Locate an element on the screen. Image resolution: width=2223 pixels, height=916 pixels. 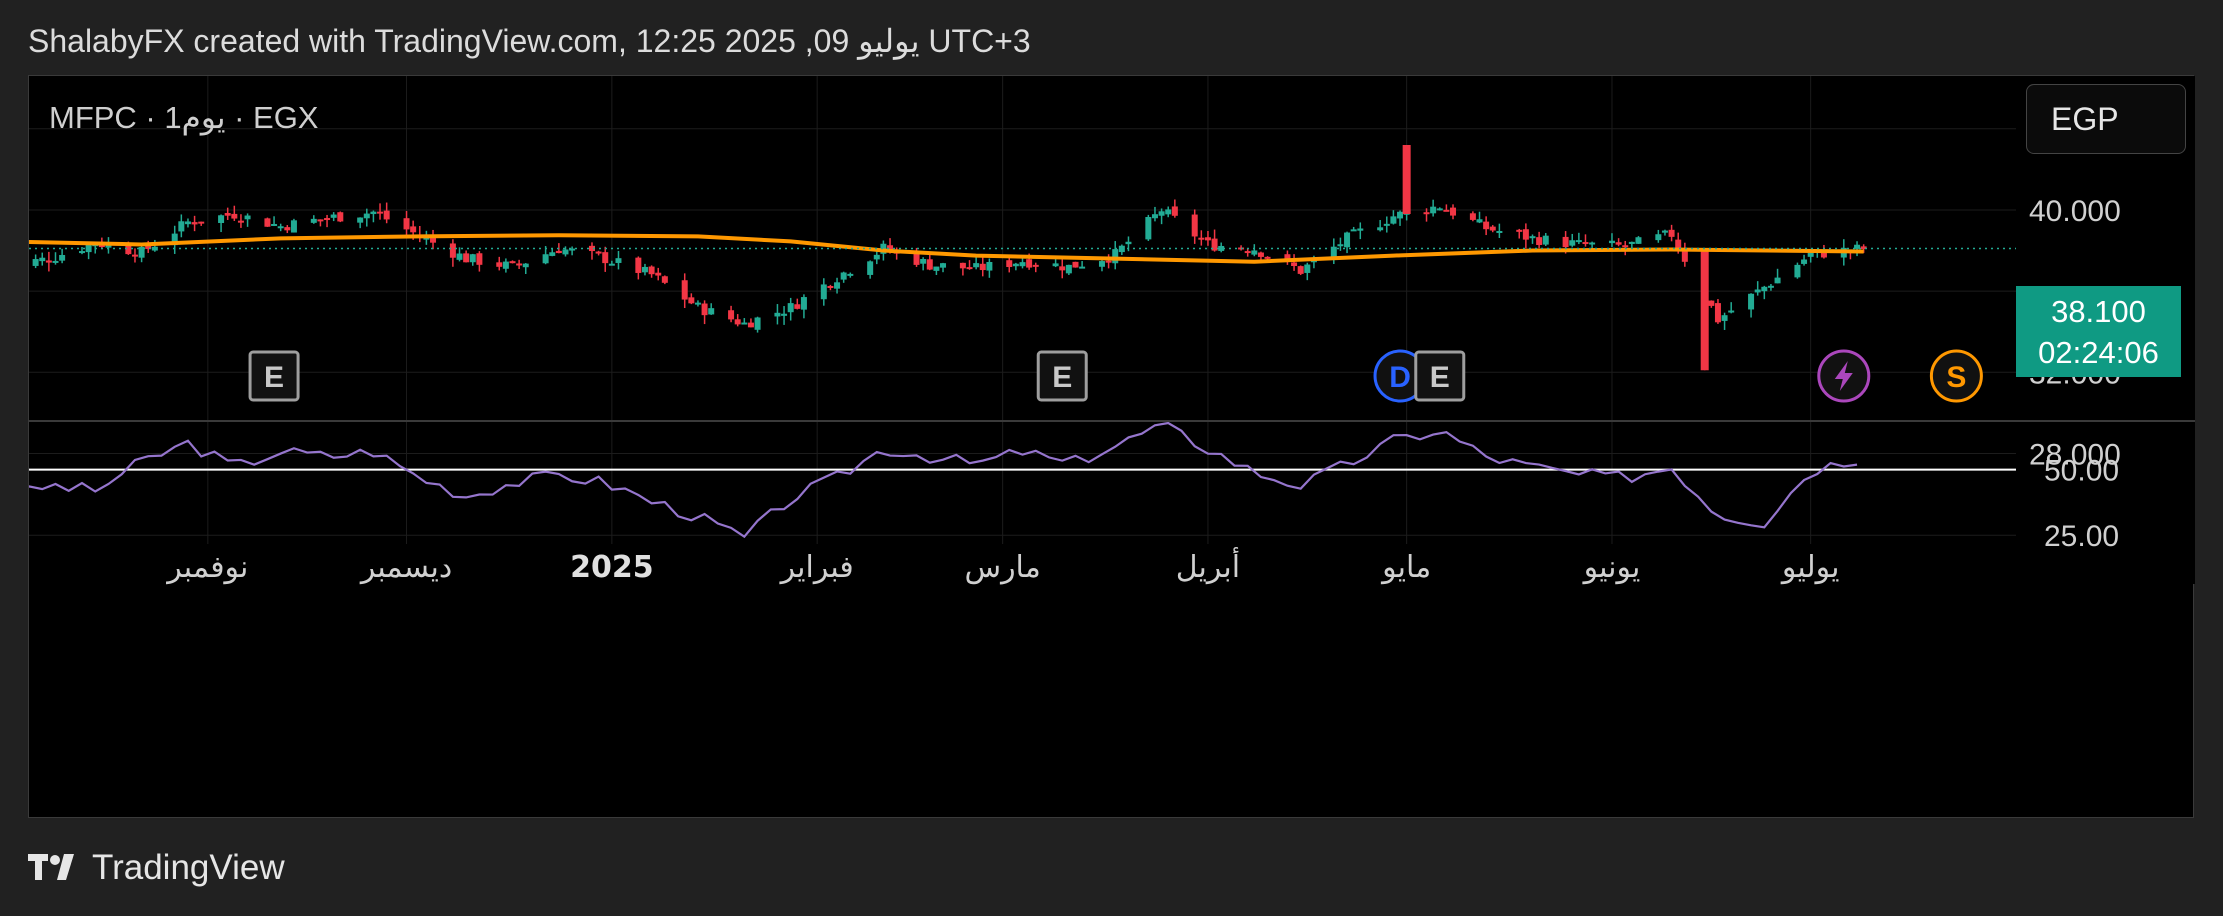
price-axis-tick-label: 40.000 is located at coordinates (2075, 211).